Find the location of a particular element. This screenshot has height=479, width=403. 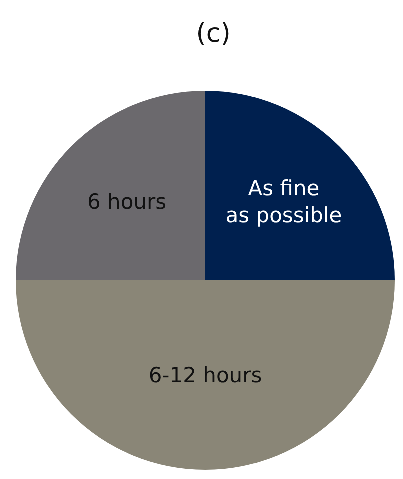

slice-label: 6 hours is located at coordinates (127, 202).